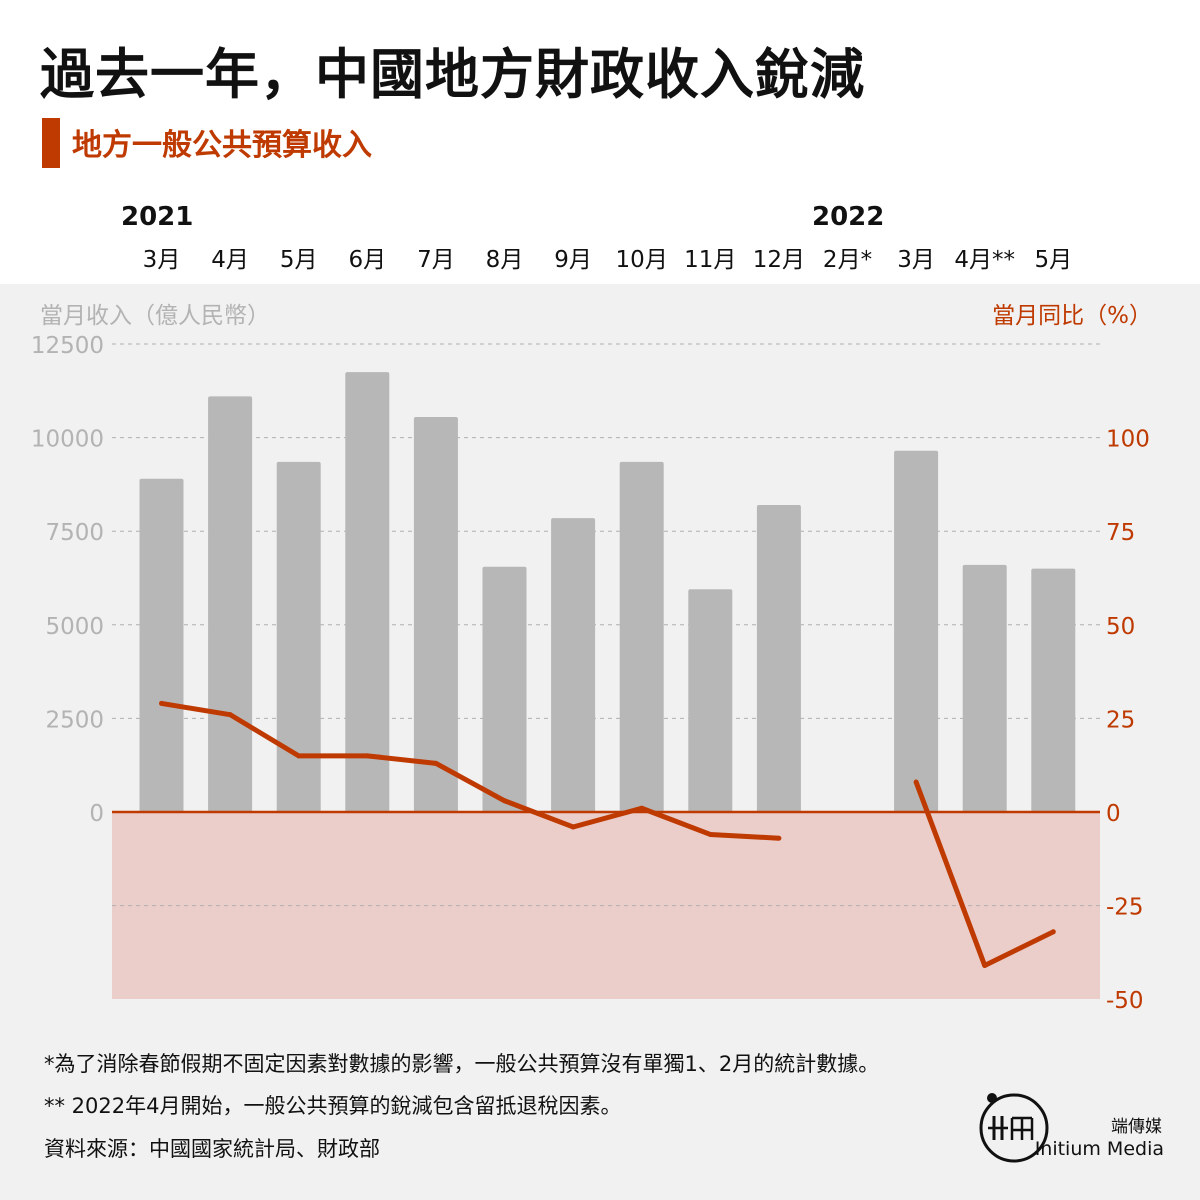 The height and width of the screenshot is (1200, 1200). What do you see at coordinates (848, 217) in the screenshot?
I see `year-label-2022: 2022` at bounding box center [848, 217].